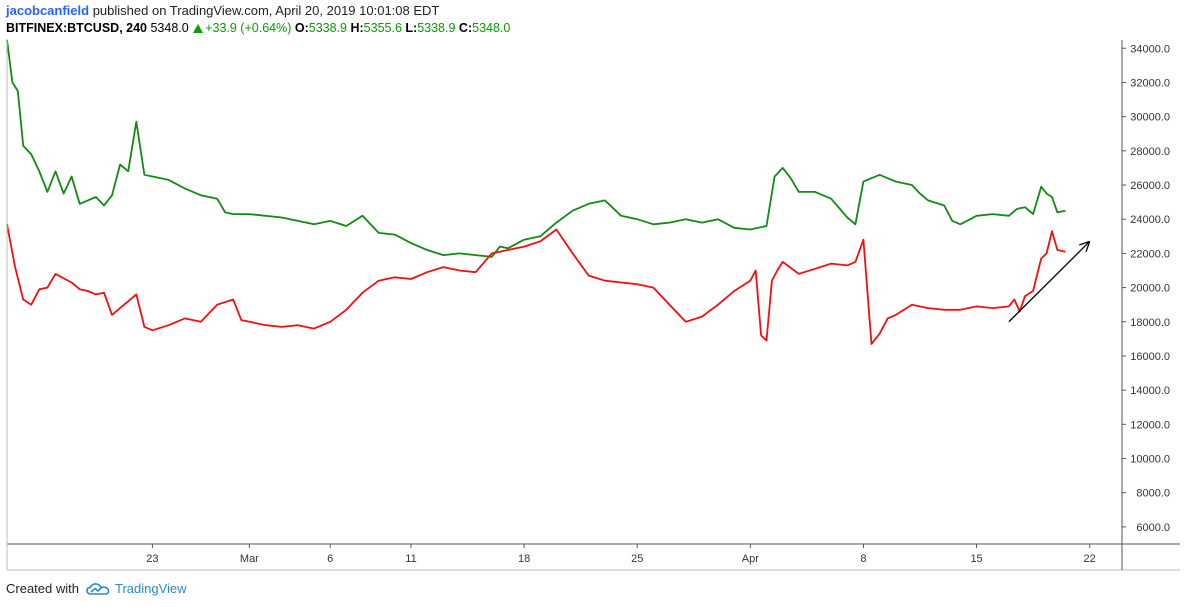  What do you see at coordinates (1150, 460) in the screenshot?
I see `y-tick-label: 10000.0` at bounding box center [1150, 460].